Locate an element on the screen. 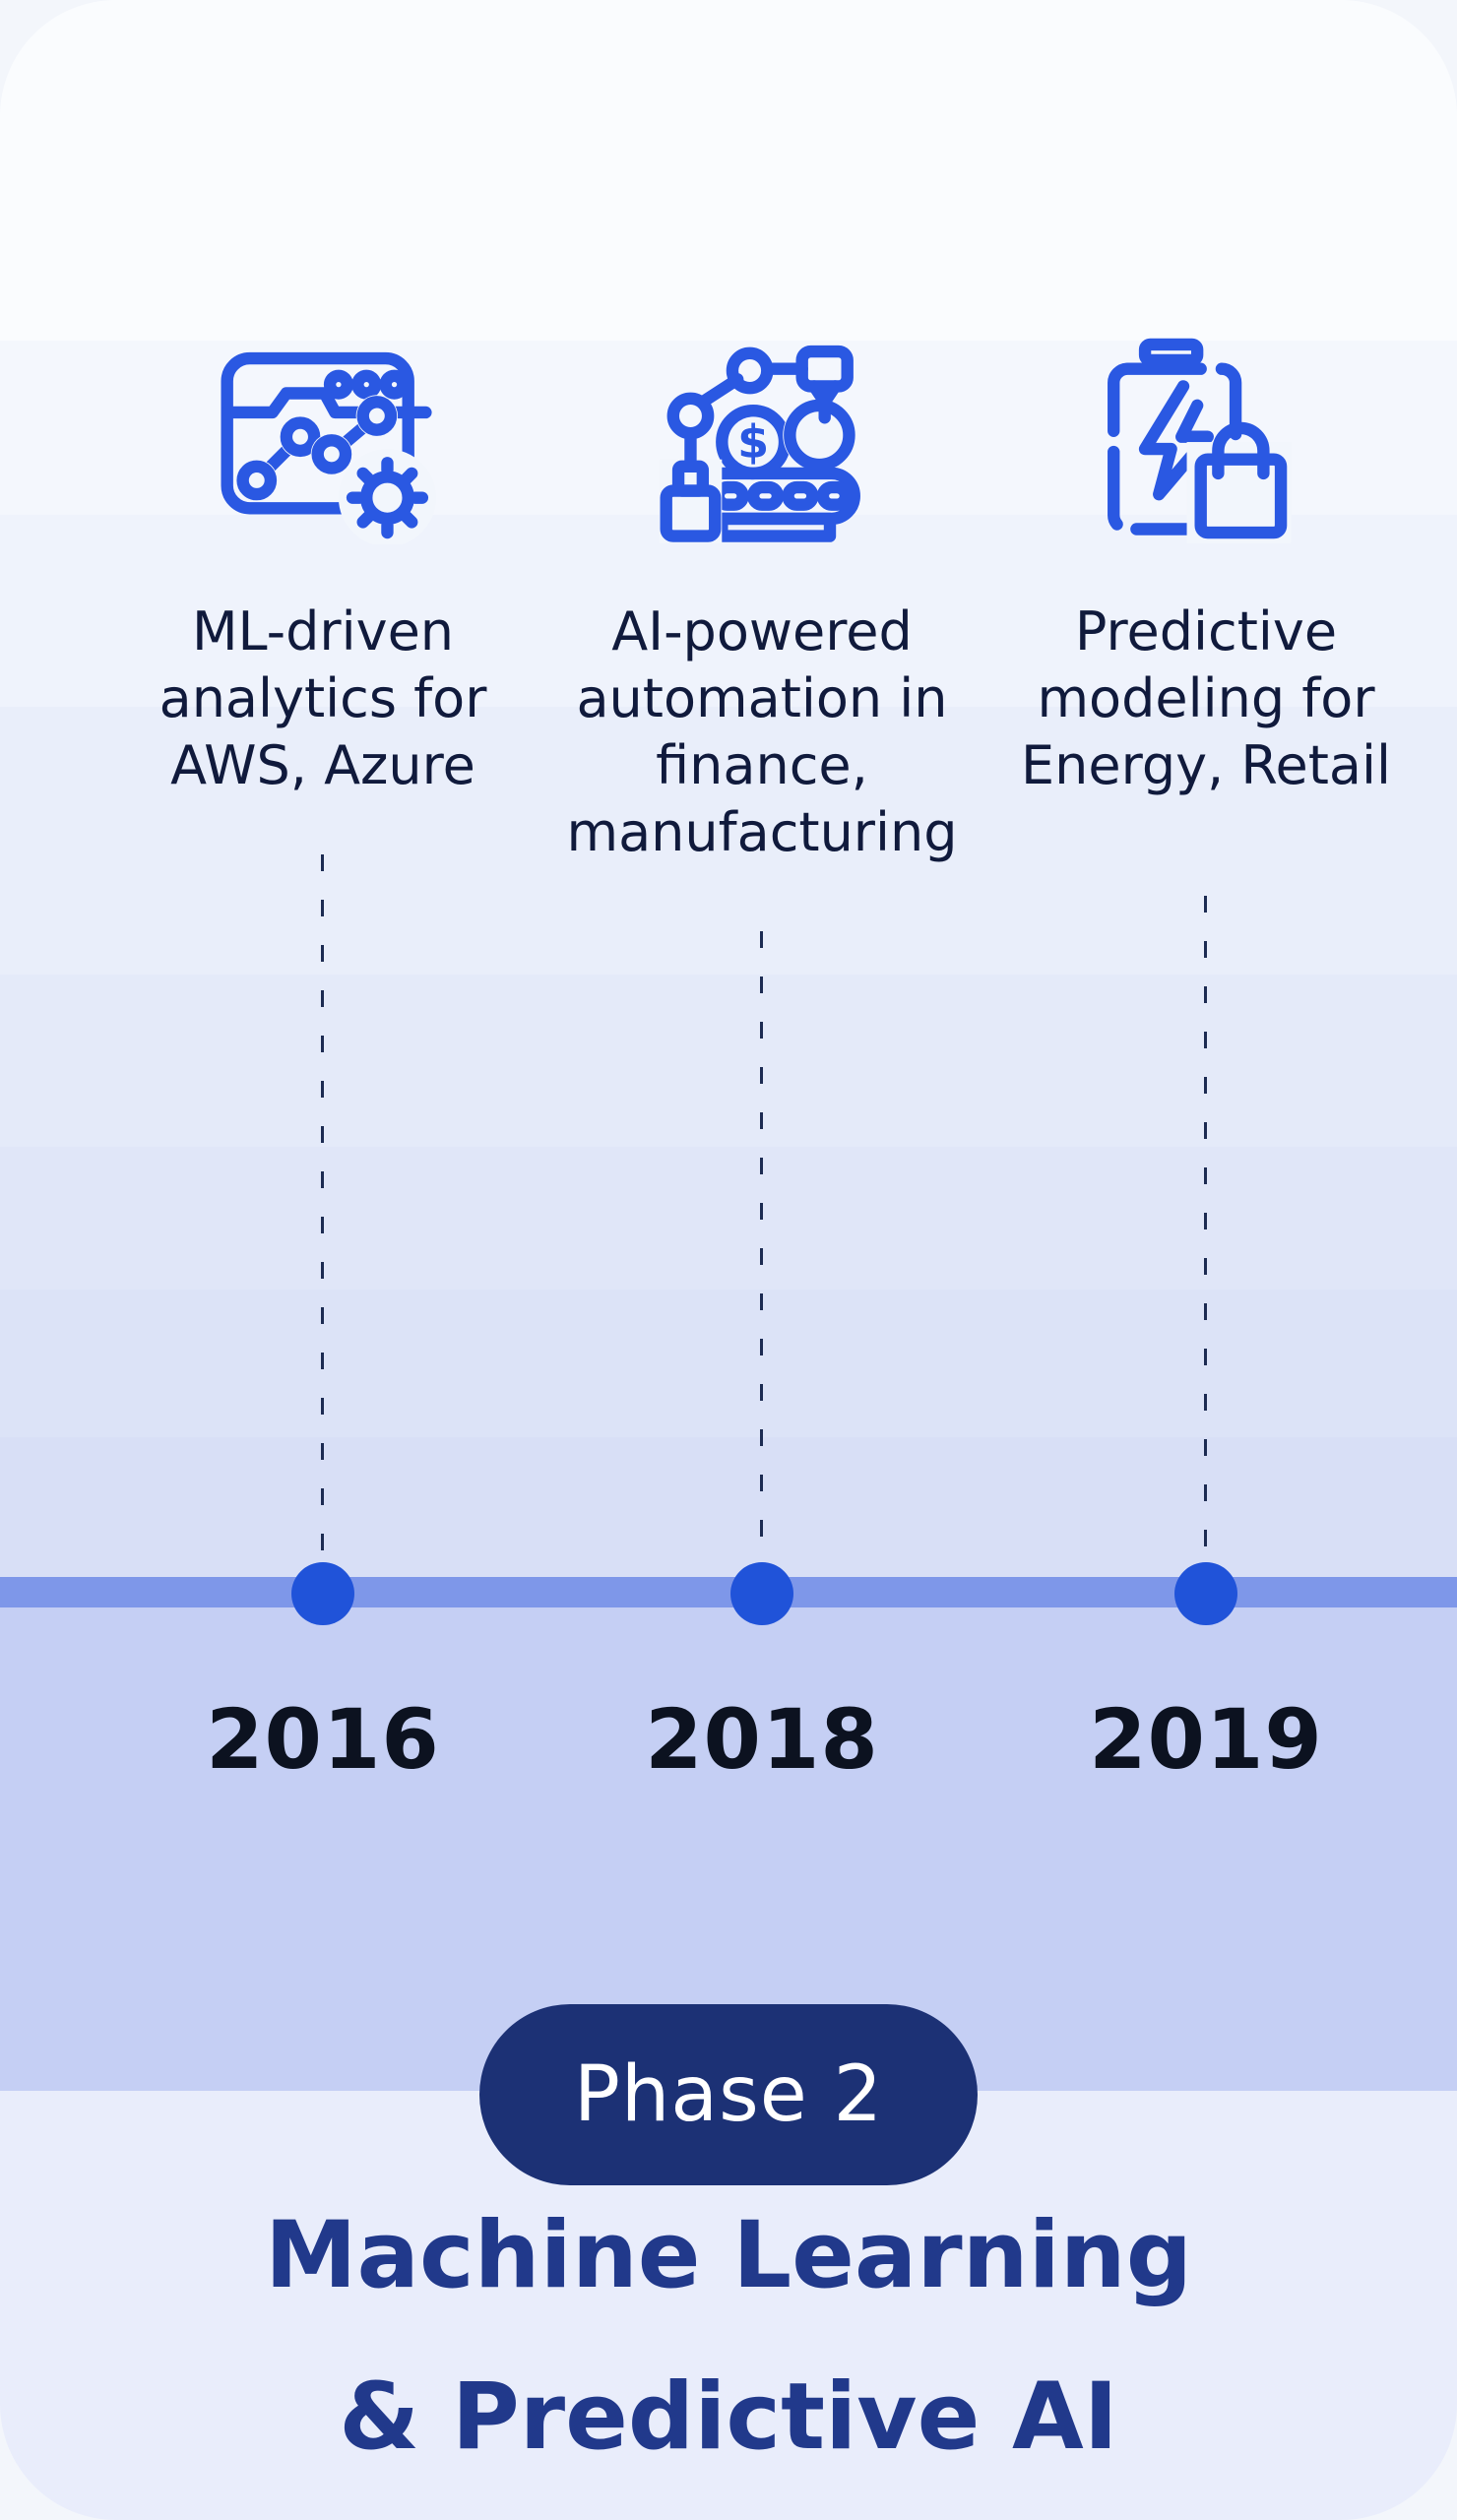 The image size is (1457, 2520). phase-badge: Phase 2 is located at coordinates (728, 2094).